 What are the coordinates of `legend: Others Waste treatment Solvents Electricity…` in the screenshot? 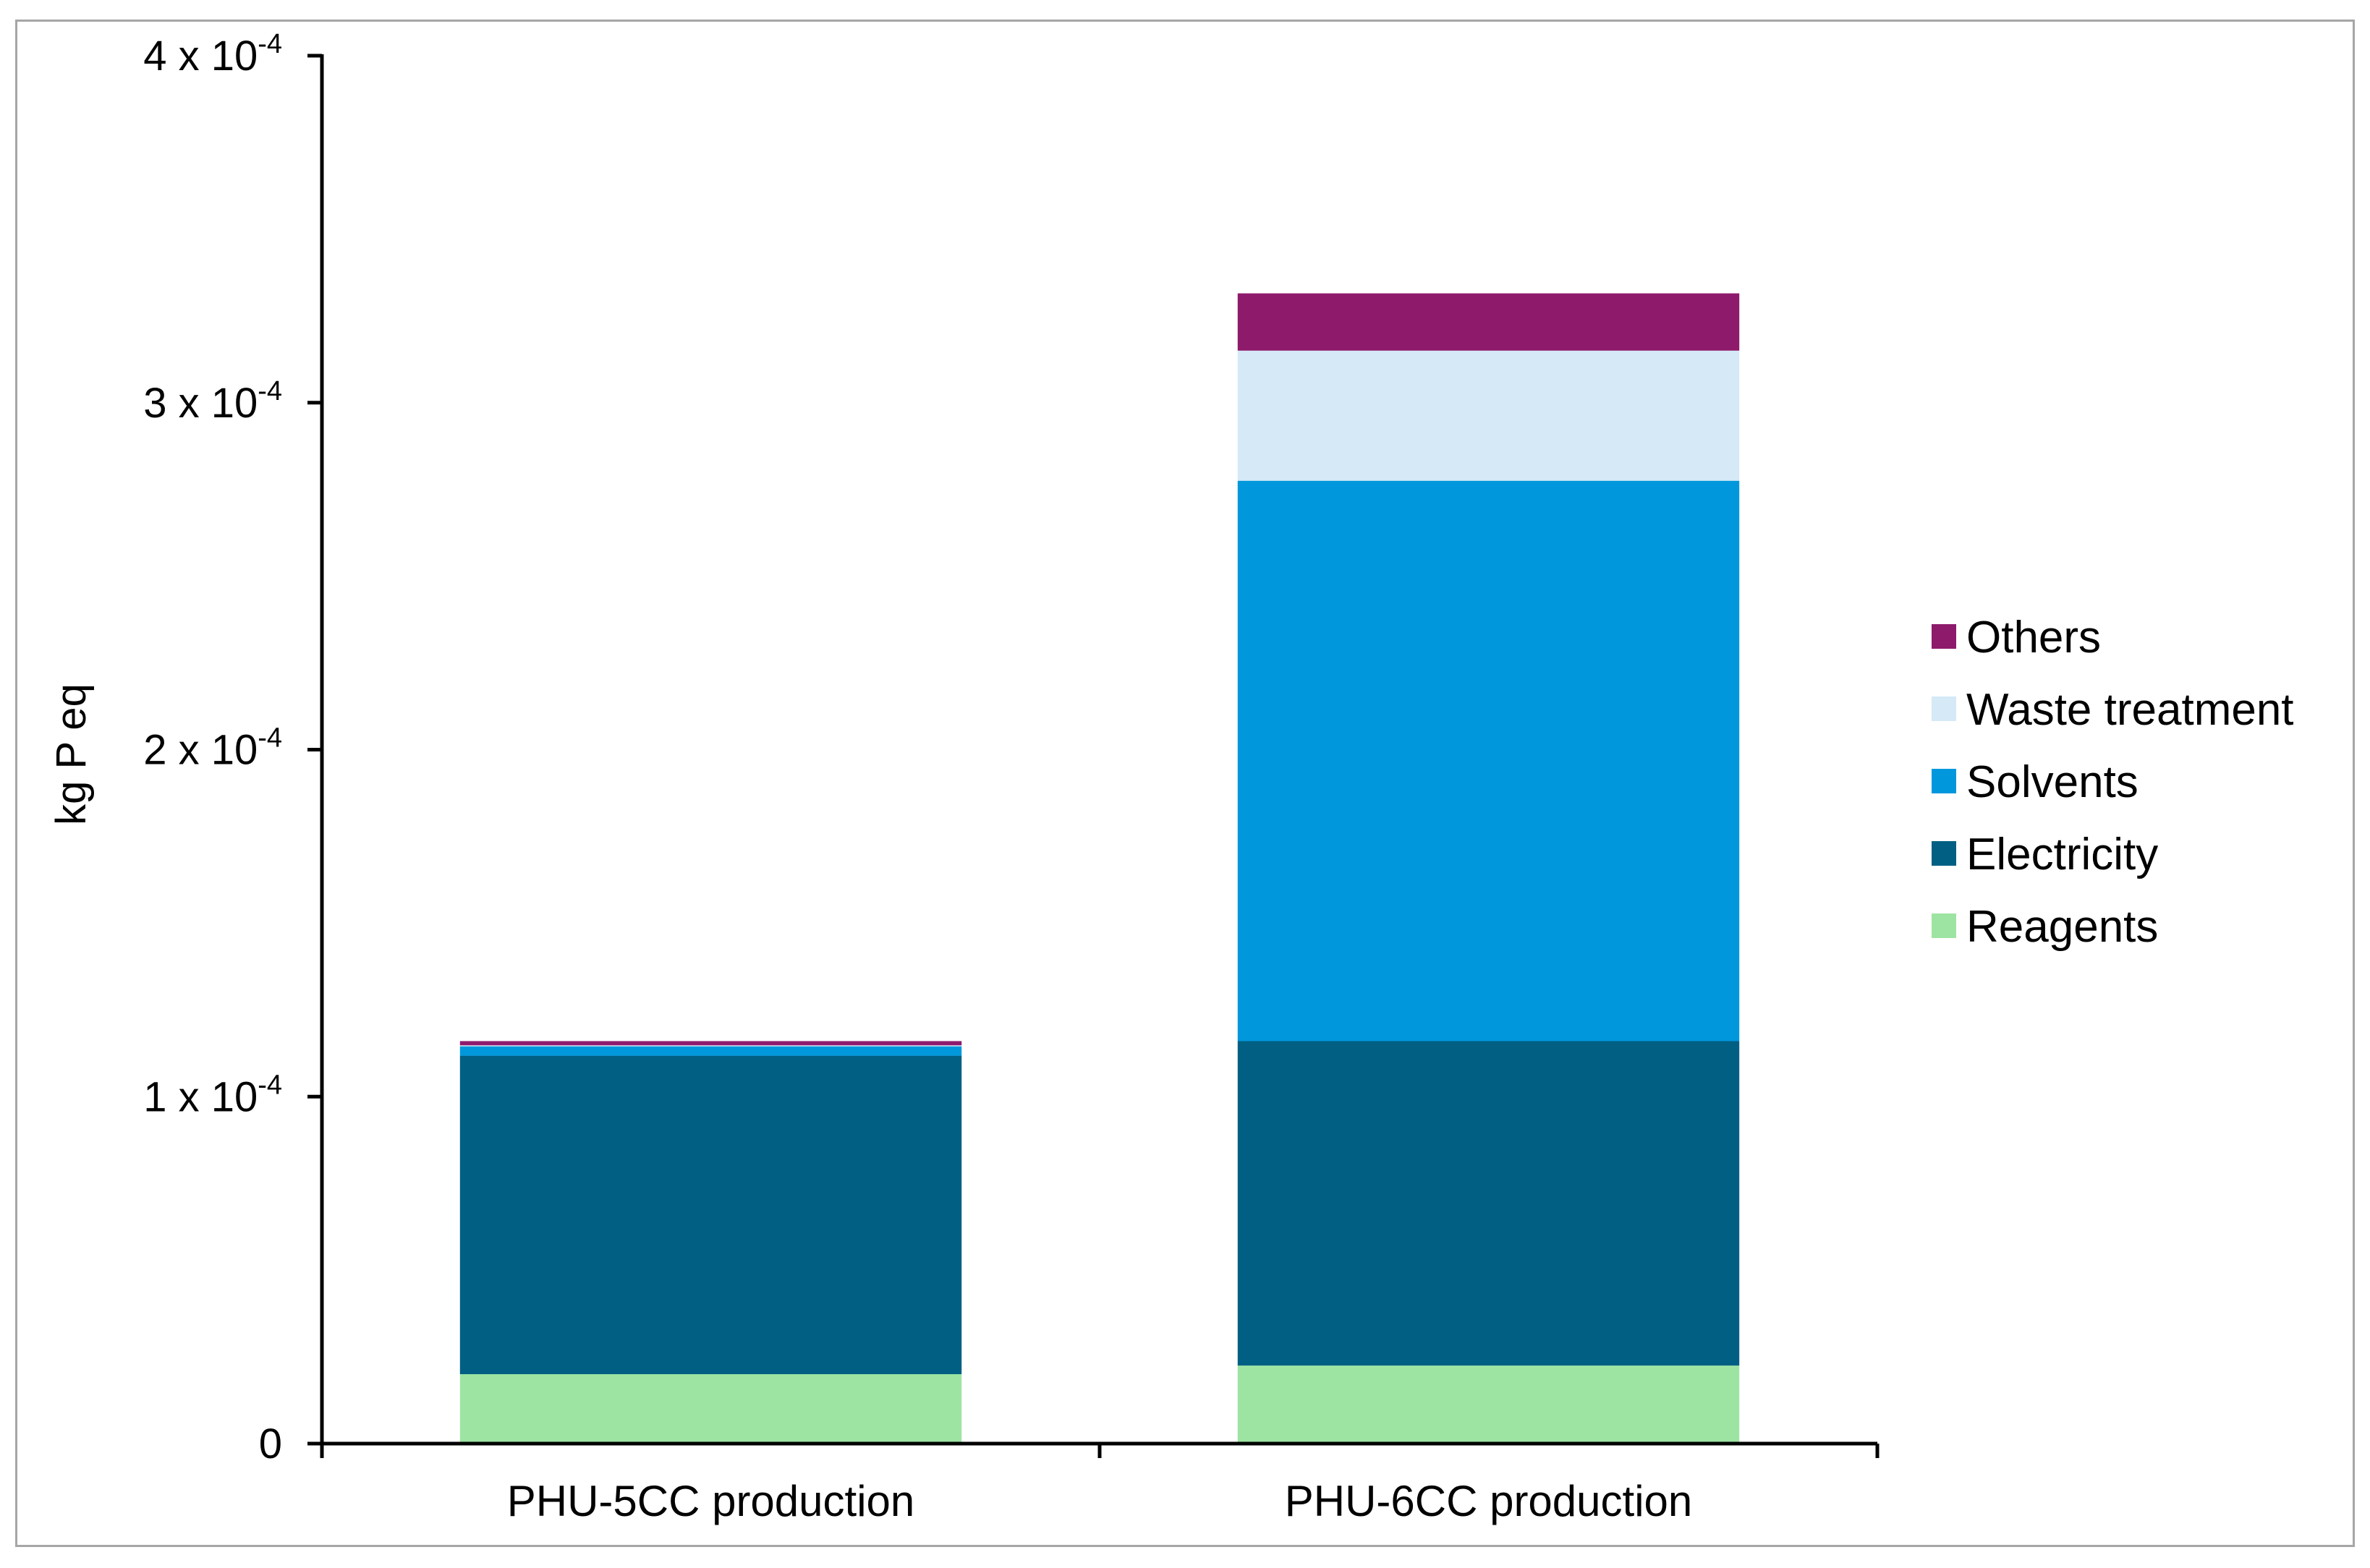 It's located at (2113, 782).